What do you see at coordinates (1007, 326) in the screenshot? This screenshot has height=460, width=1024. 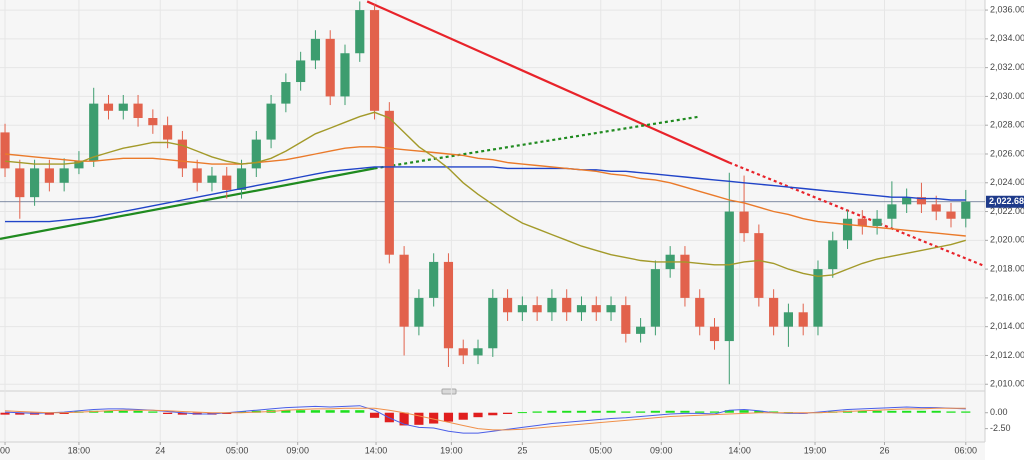 I see `y-tick-label: 2,014.00` at bounding box center [1007, 326].